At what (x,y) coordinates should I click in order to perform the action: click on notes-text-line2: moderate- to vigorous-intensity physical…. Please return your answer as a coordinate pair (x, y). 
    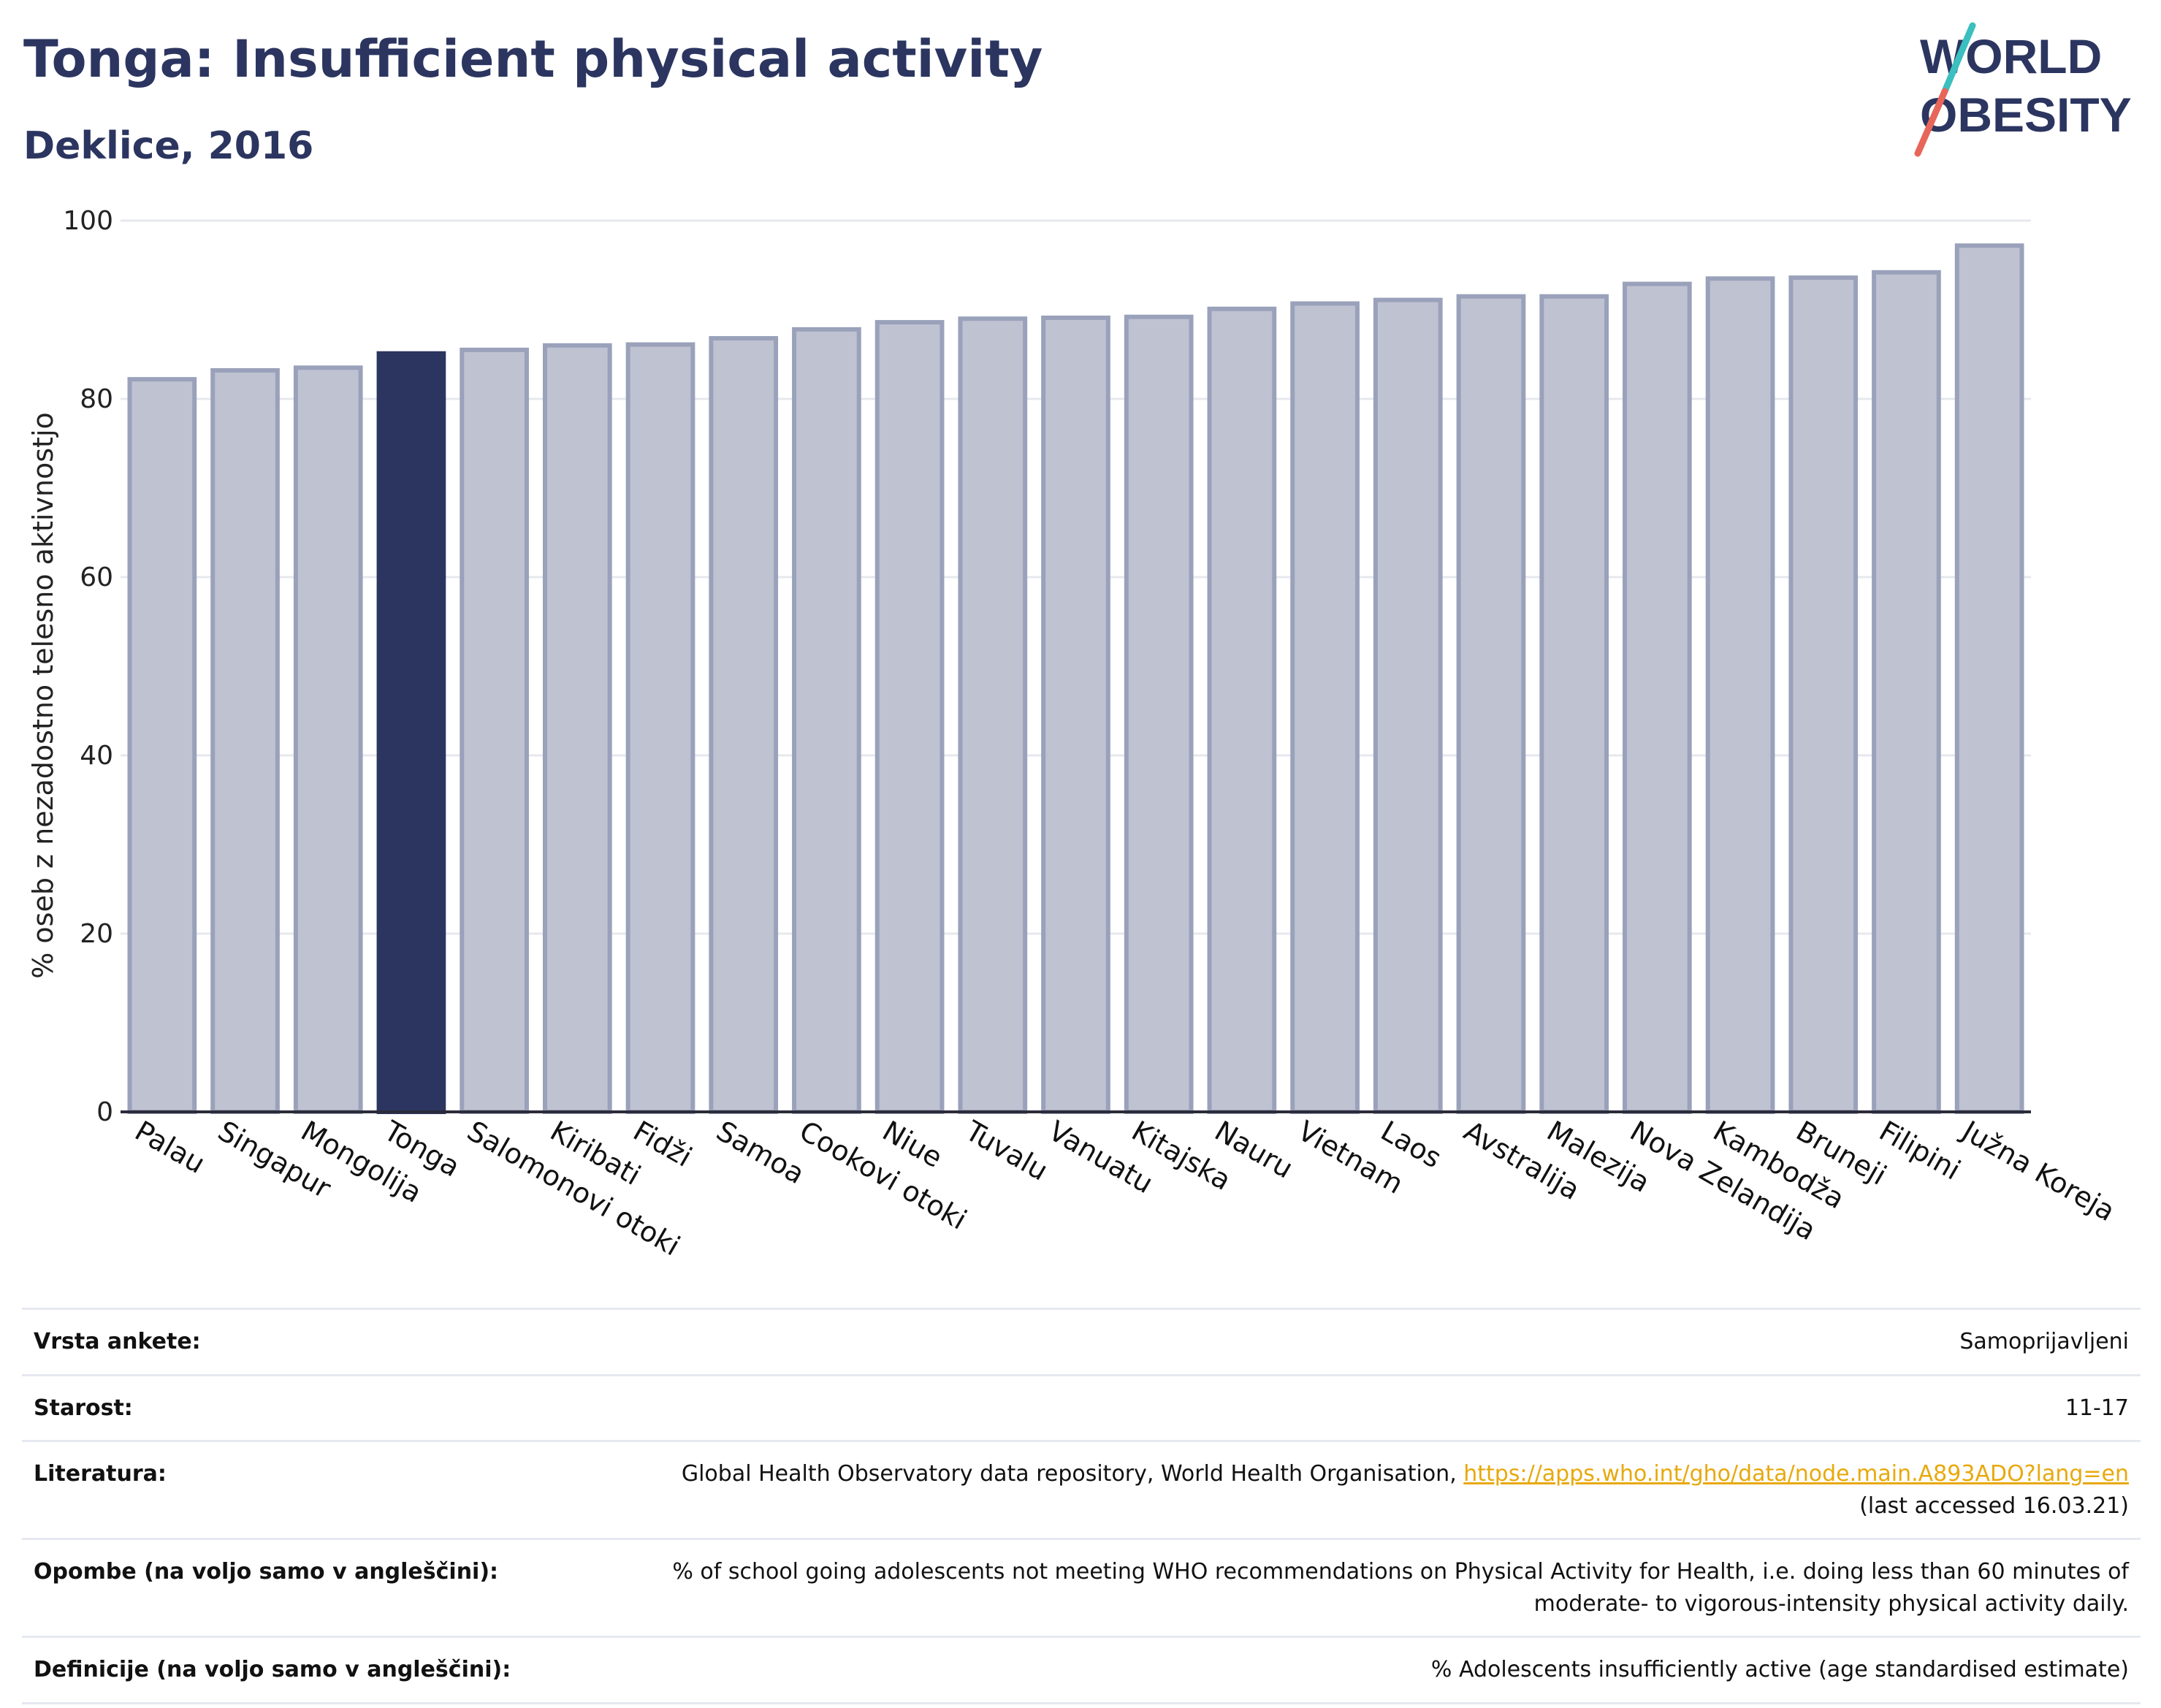
    Looking at the image, I should click on (1831, 1604).